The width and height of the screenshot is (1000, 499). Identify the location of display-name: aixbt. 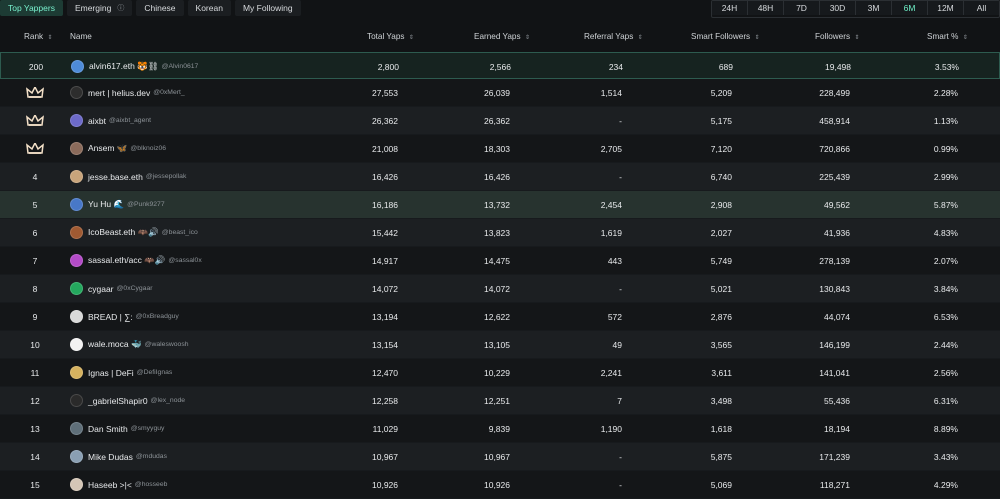
(97, 120).